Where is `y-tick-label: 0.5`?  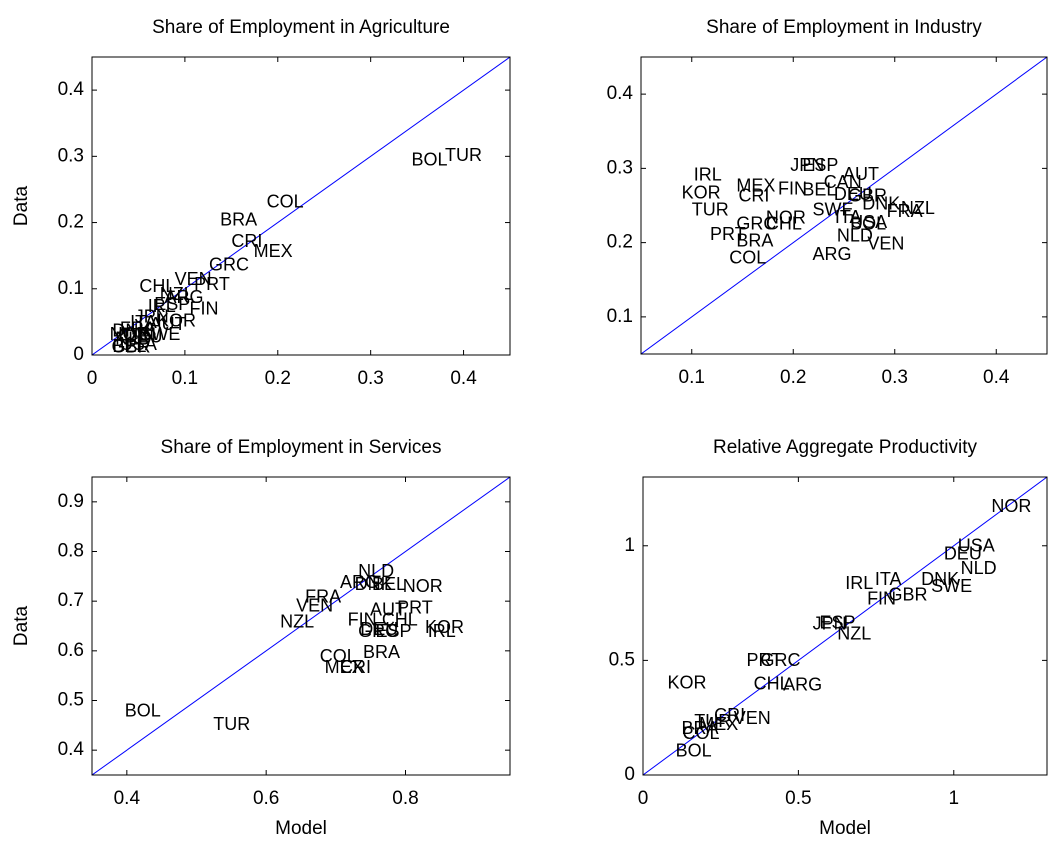 y-tick-label: 0.5 is located at coordinates (71, 700).